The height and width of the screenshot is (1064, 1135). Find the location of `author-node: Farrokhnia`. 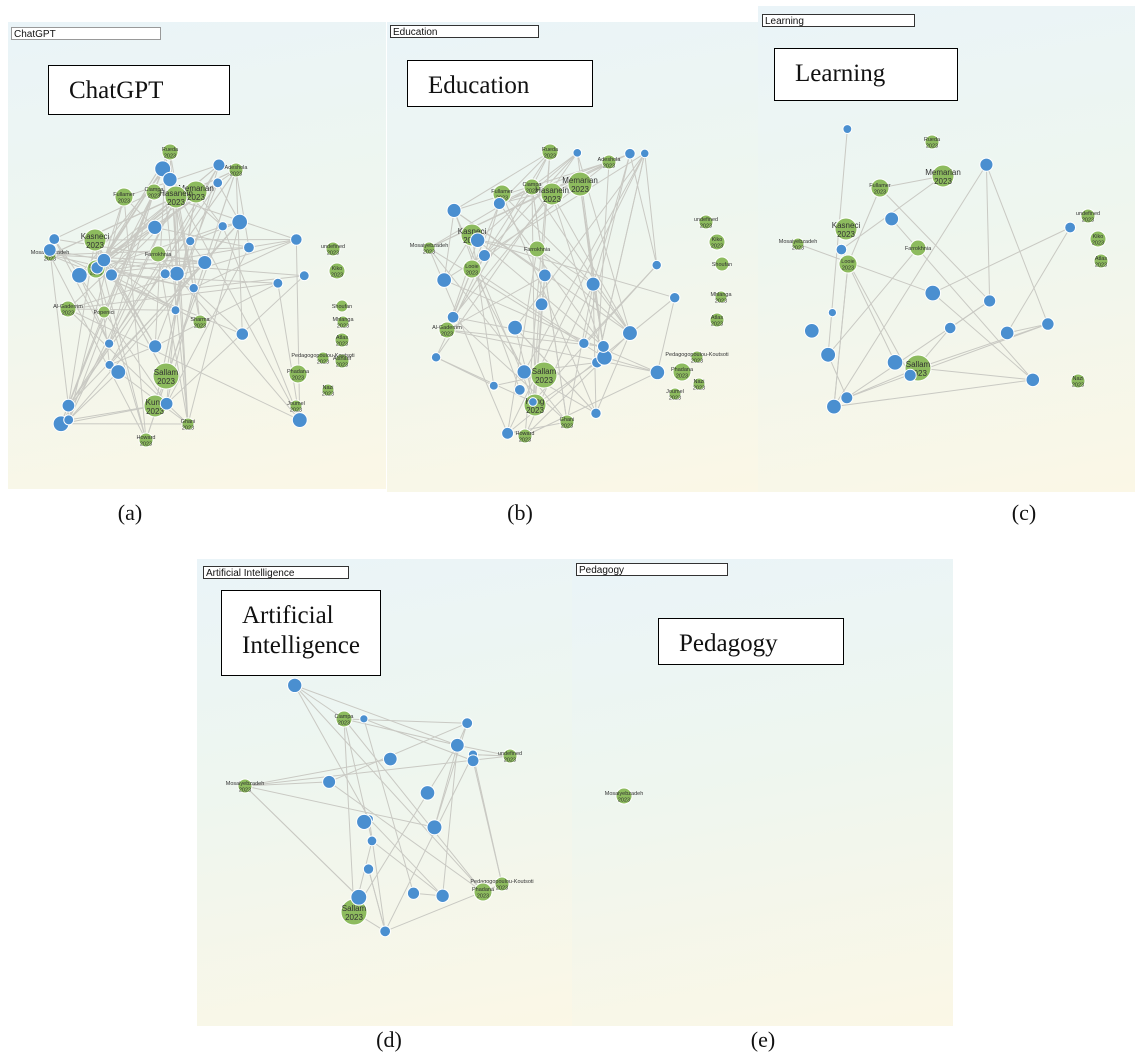

author-node: Farrokhnia is located at coordinates (918, 248).